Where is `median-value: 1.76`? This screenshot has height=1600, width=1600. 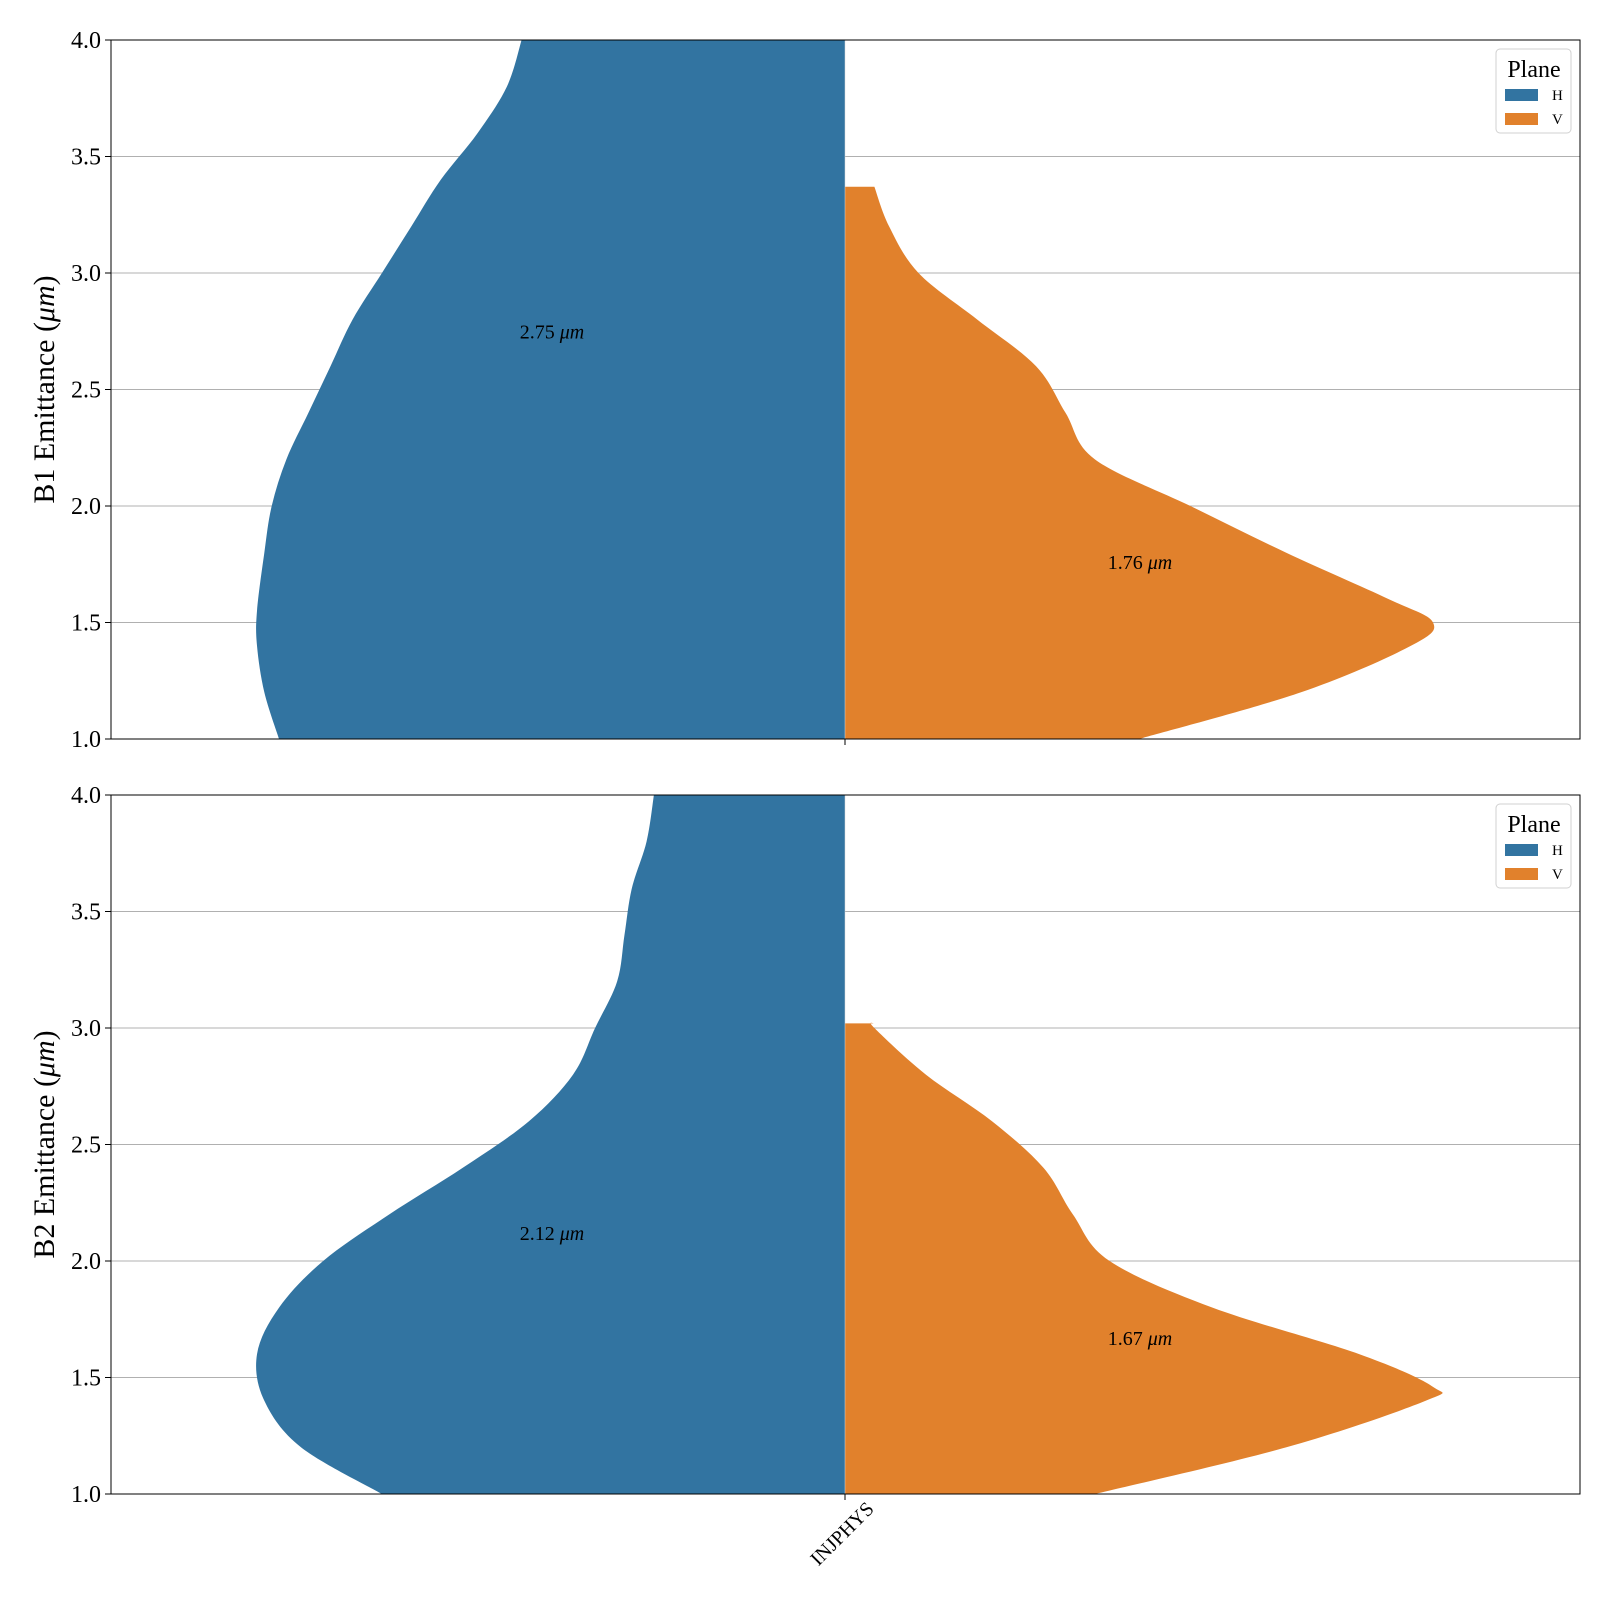 median-value: 1.76 is located at coordinates (1128, 563).